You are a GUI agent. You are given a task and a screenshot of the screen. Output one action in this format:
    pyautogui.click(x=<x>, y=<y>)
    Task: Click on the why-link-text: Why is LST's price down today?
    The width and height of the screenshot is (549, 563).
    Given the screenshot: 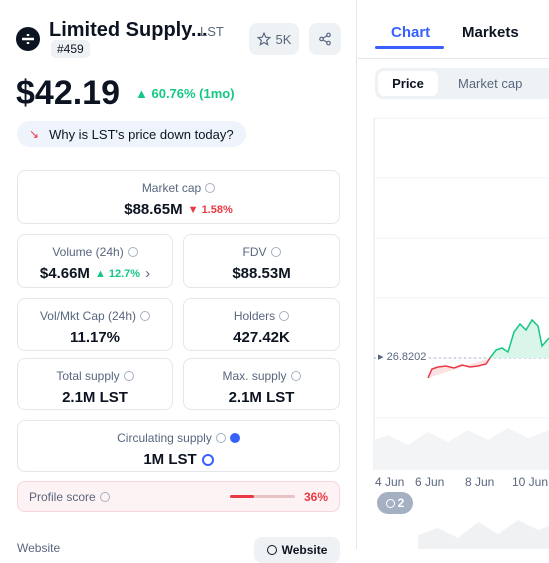 What is the action you would take?
    pyautogui.click(x=141, y=134)
    